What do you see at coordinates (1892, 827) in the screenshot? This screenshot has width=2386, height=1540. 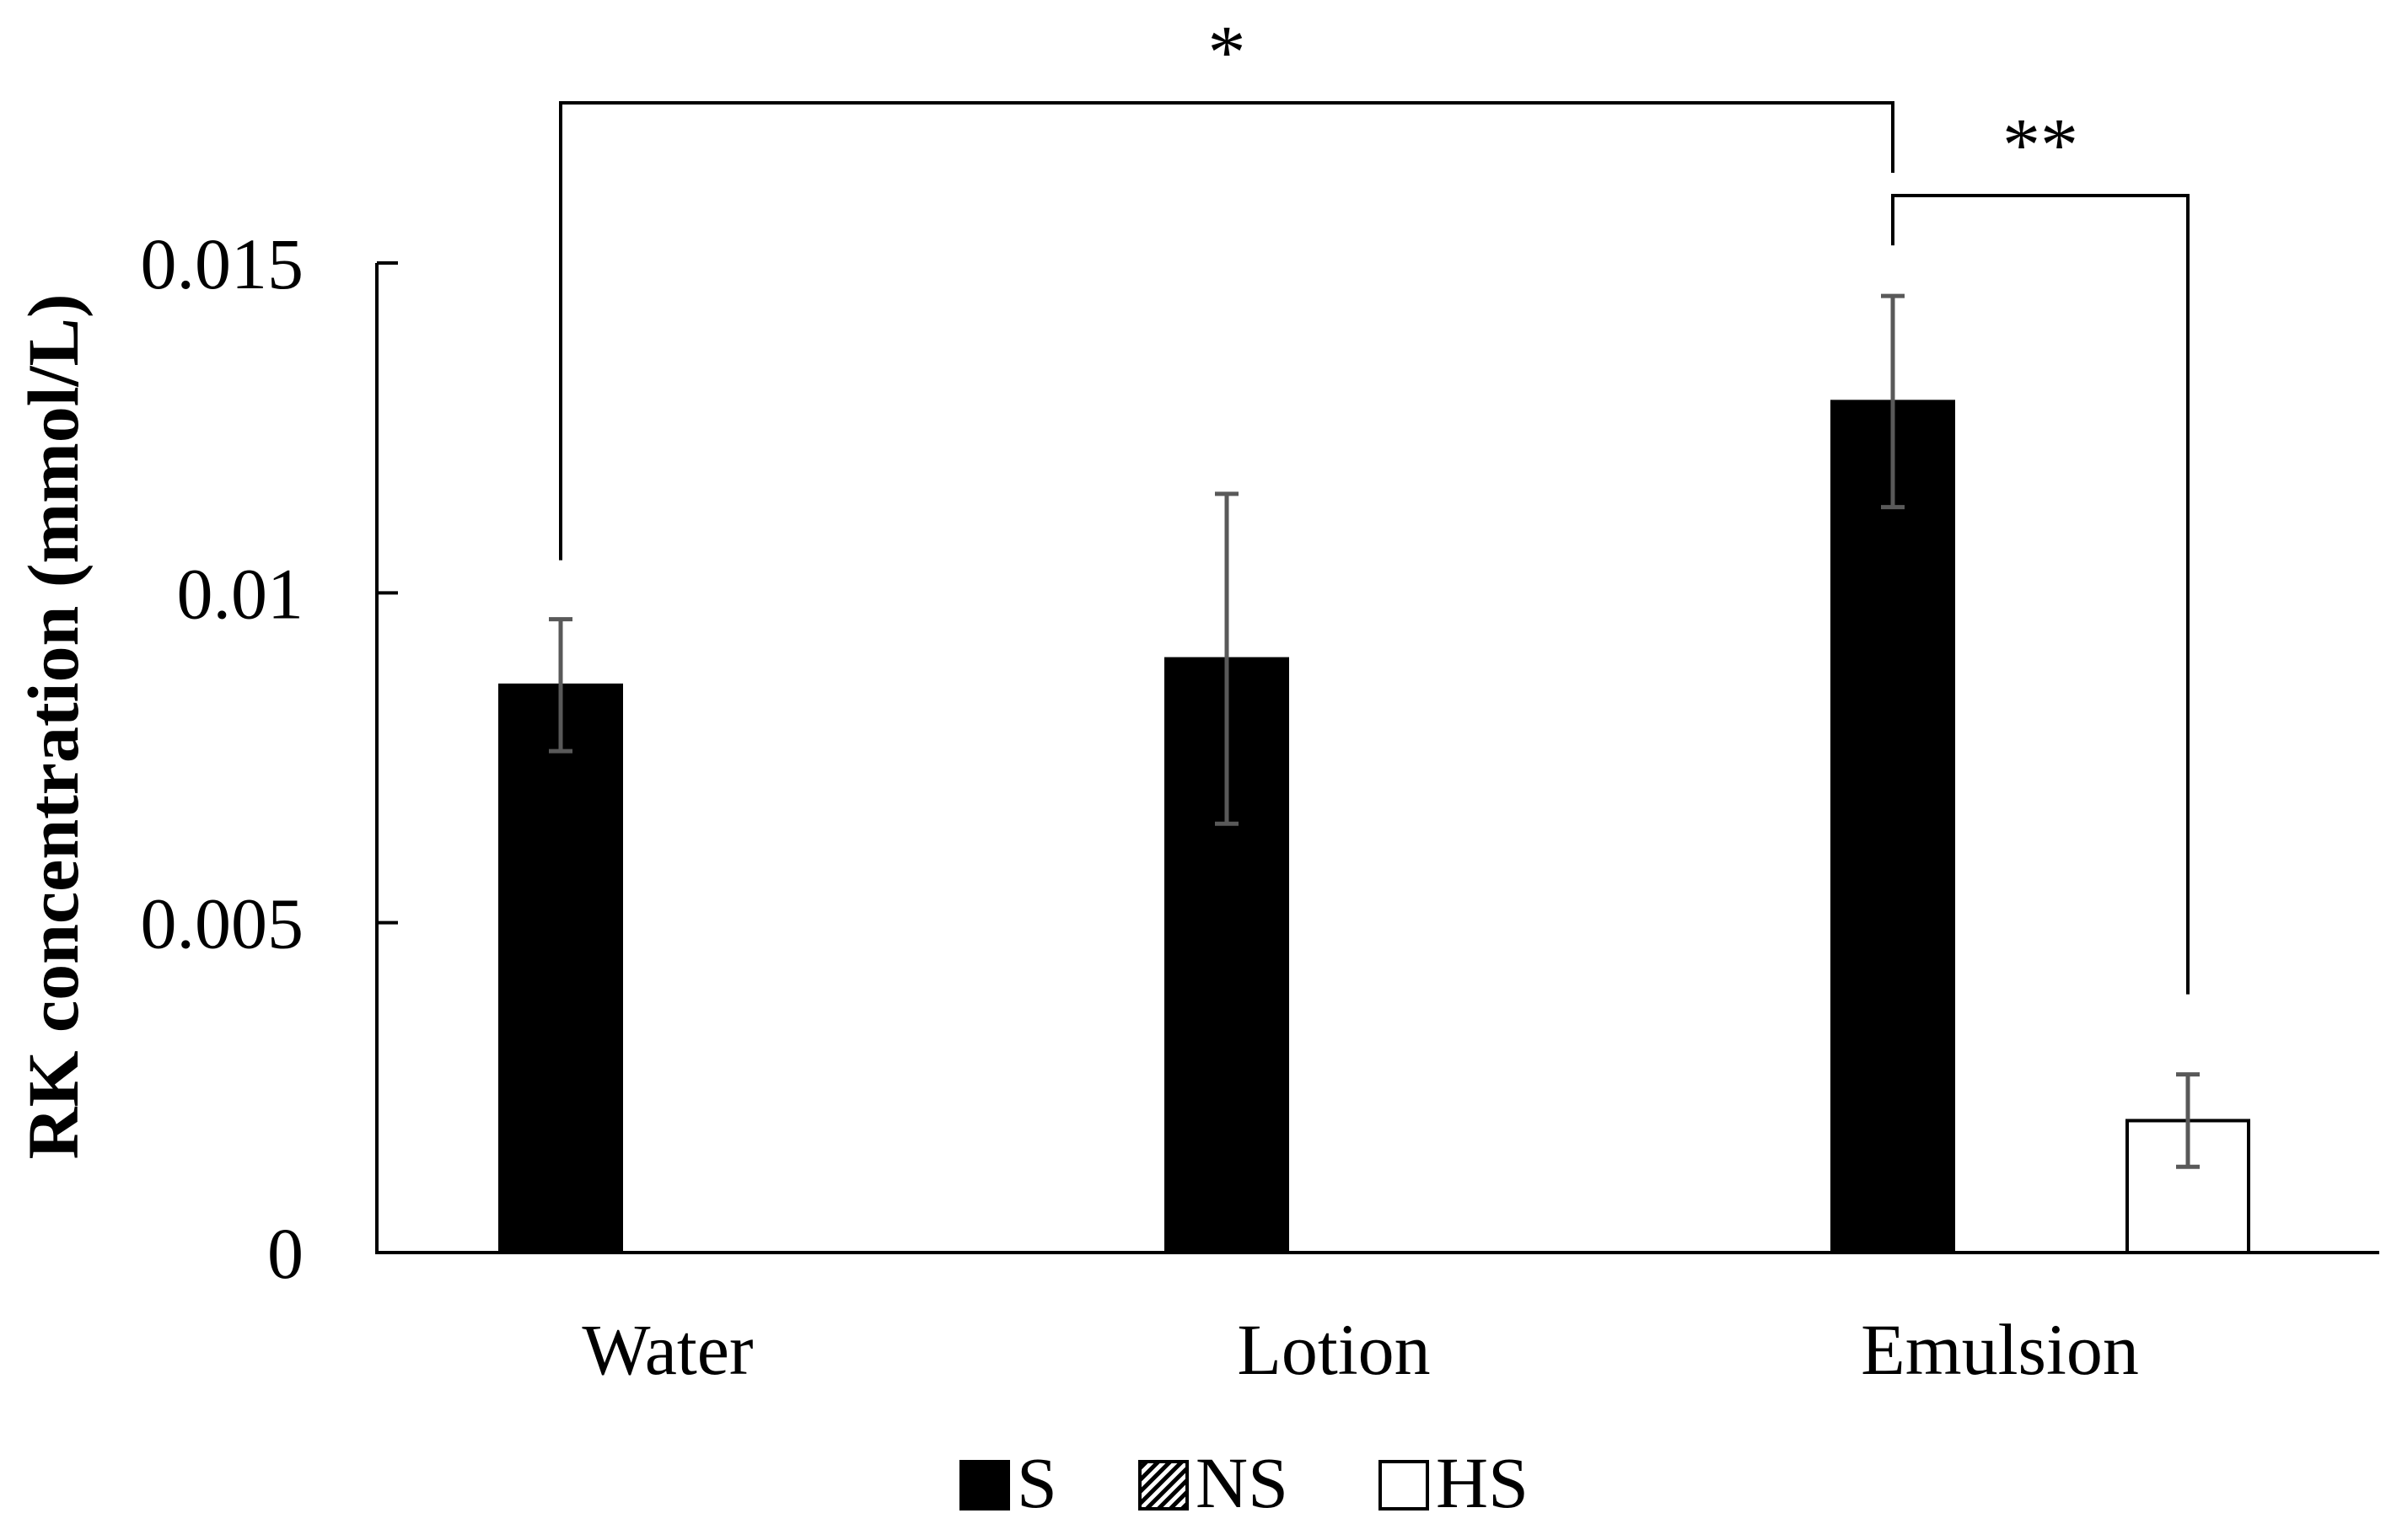 I see `bar-emulsion-s` at bounding box center [1892, 827].